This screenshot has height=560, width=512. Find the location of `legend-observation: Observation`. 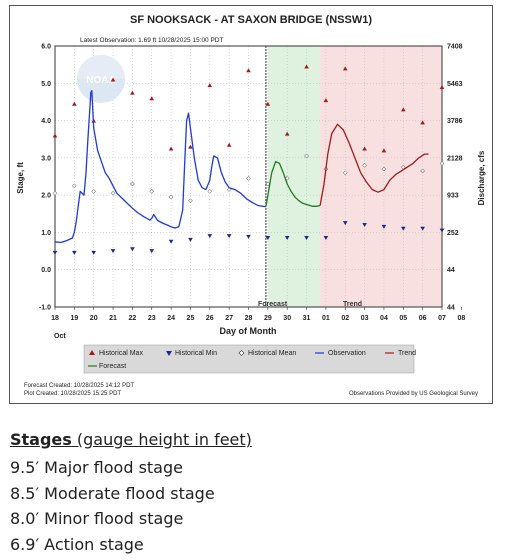

legend-observation: Observation is located at coordinates (347, 353).